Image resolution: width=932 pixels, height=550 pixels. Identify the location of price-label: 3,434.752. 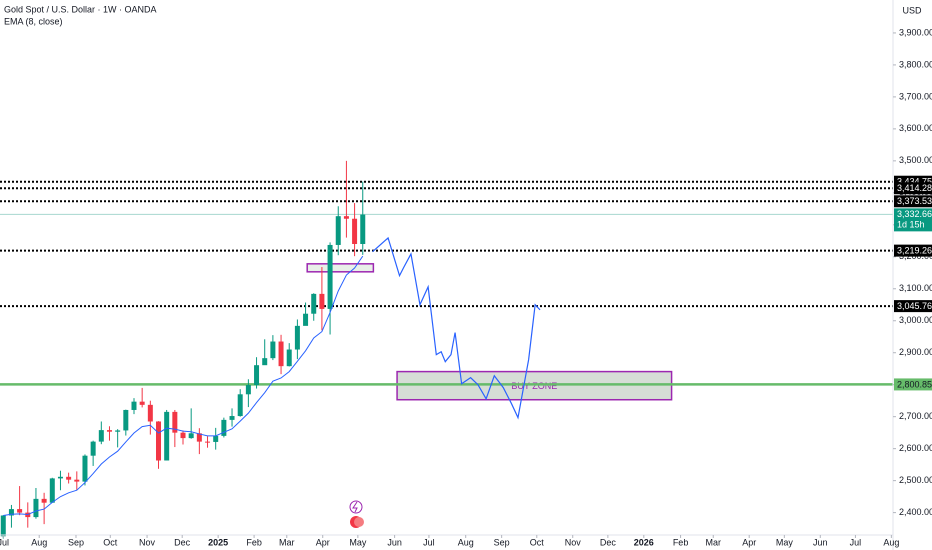
(914, 182).